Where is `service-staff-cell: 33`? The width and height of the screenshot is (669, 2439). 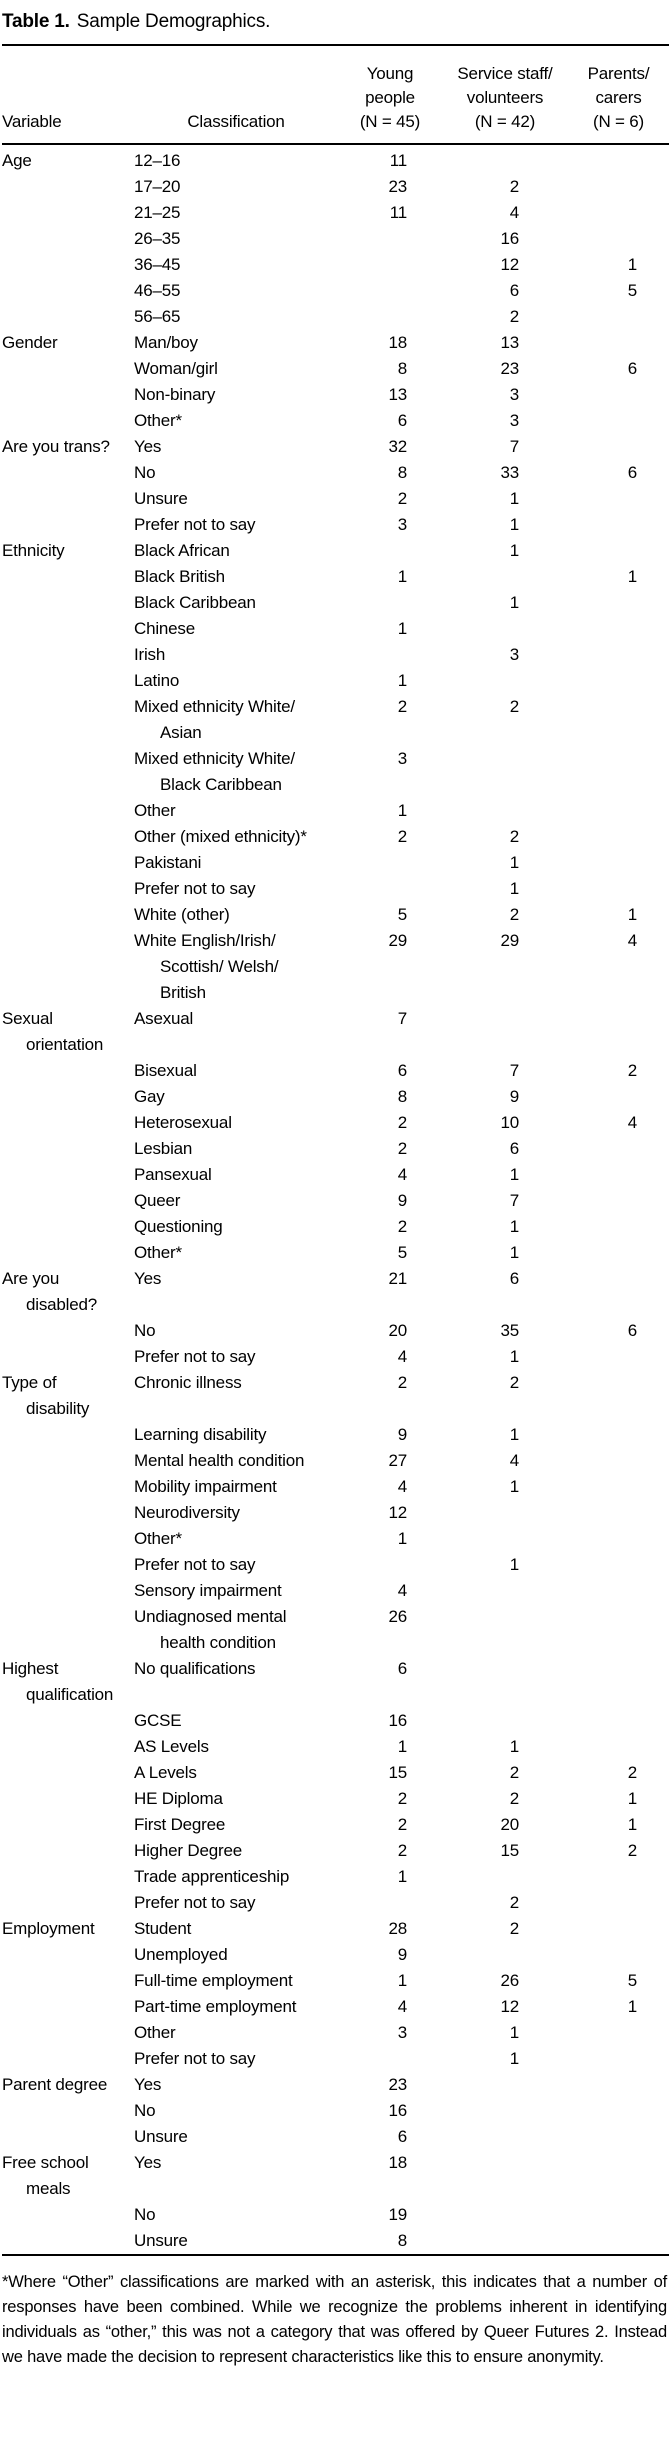
service-staff-cell: 33 is located at coordinates (509, 472).